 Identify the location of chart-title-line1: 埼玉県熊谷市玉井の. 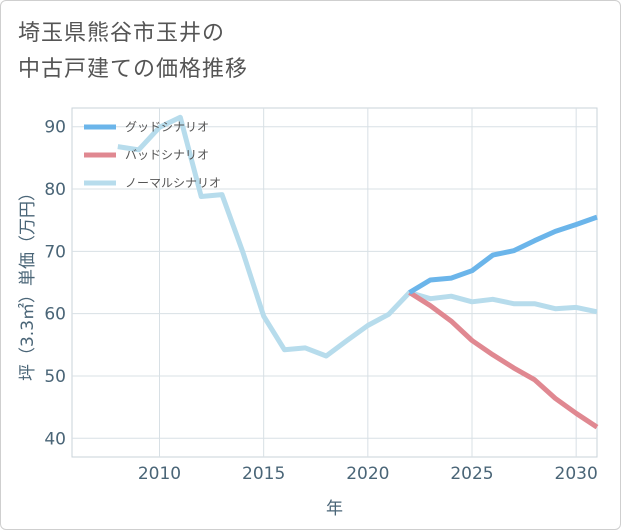
(122, 33).